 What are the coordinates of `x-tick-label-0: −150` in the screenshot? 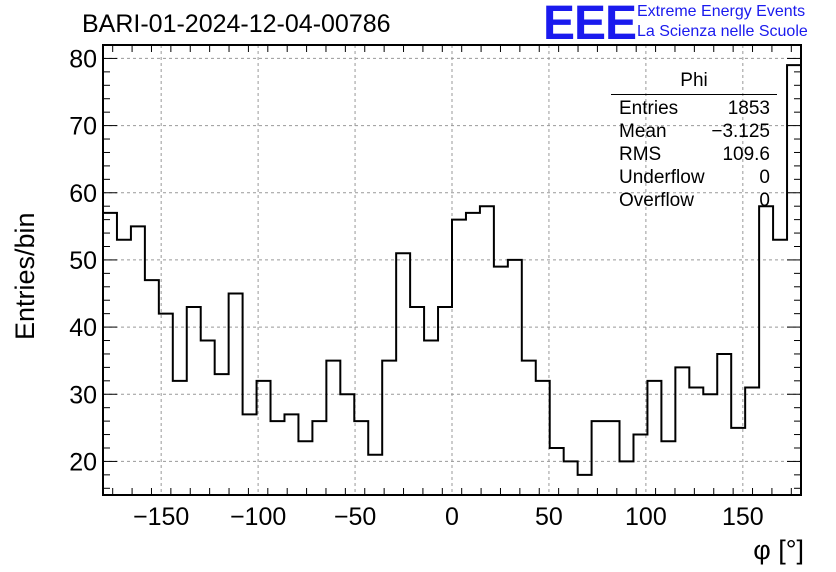 It's located at (161, 517).